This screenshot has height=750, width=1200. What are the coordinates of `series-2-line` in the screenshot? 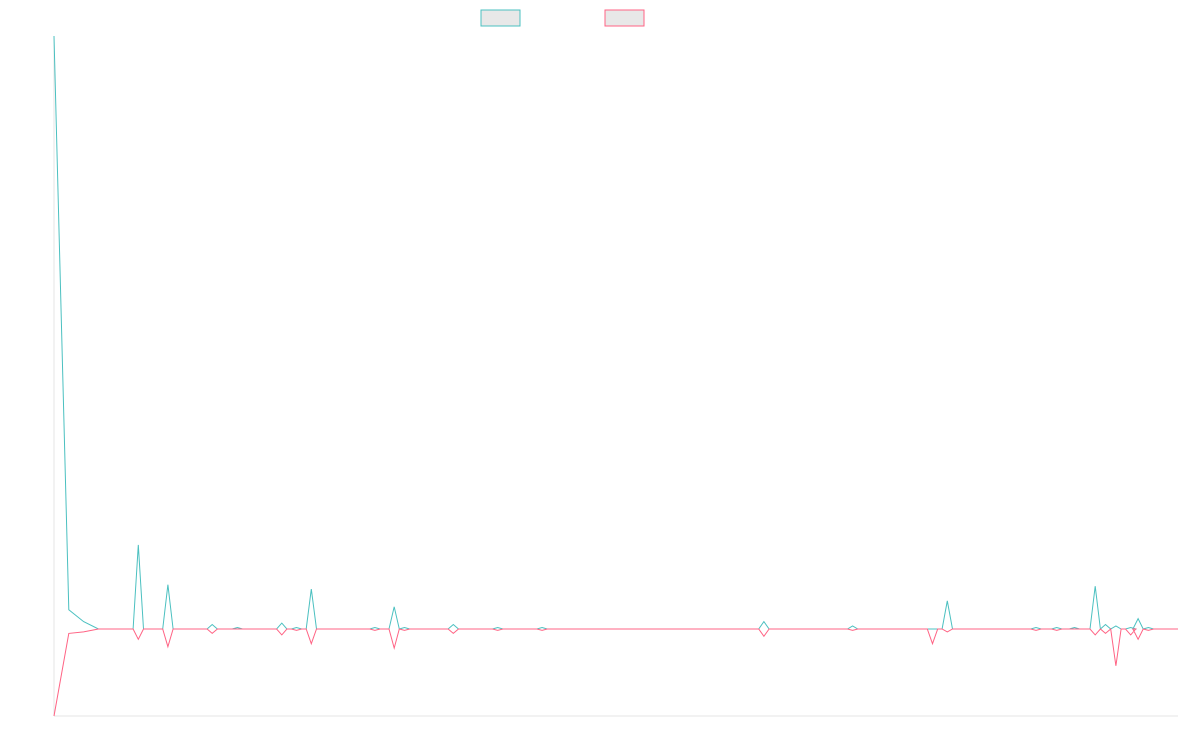 It's located at (615, 672).